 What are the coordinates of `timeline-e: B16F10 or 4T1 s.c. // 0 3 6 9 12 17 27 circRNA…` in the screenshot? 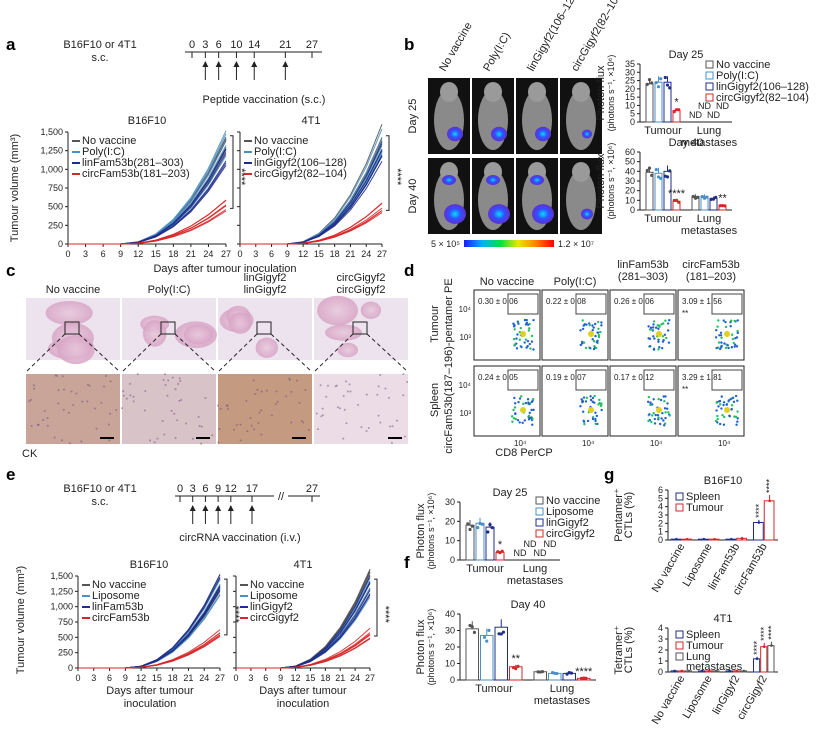 It's located at (191, 513).